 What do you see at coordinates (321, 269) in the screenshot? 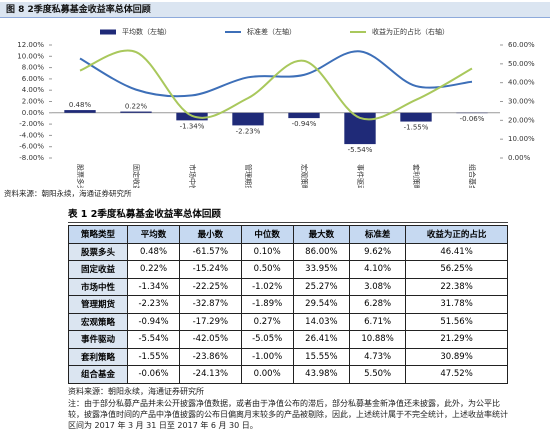
I see `table-cell: 33.95%` at bounding box center [321, 269].